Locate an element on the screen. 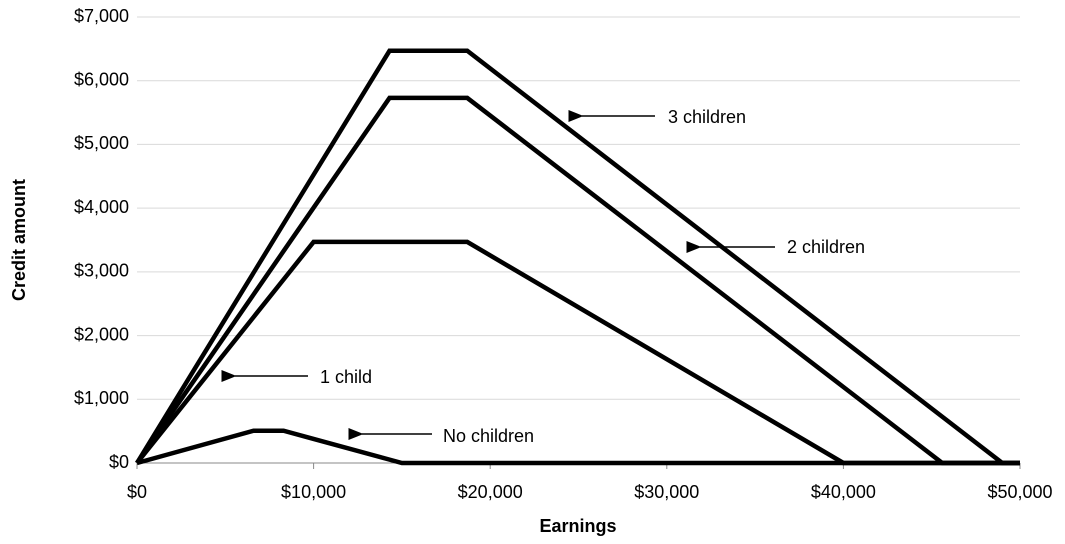 This screenshot has width=1065, height=544. y-tick-label: $7,000 is located at coordinates (101, 16).